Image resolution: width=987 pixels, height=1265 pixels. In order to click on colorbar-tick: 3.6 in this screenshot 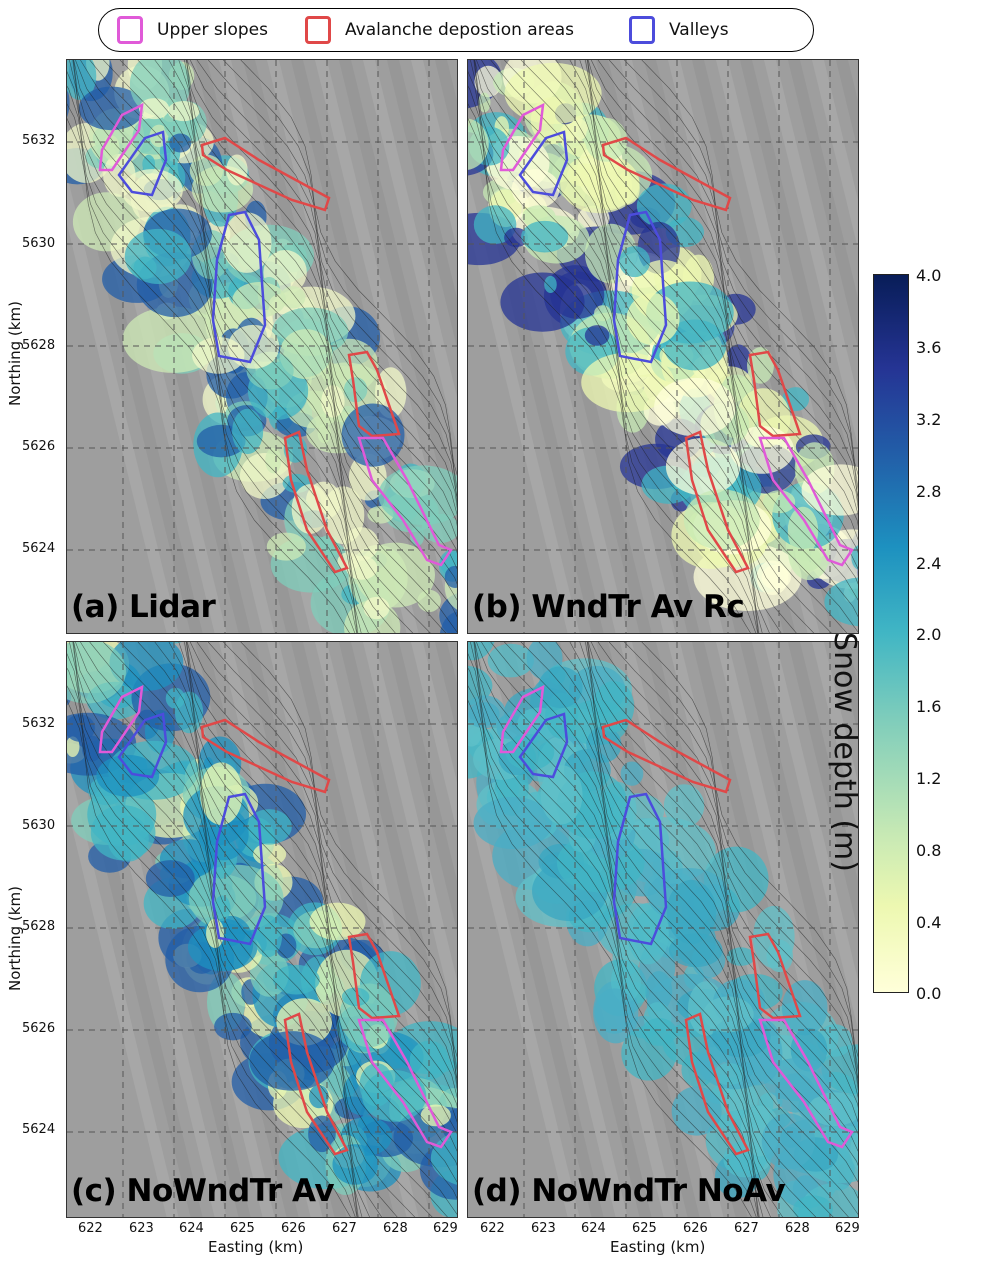, I will do `click(929, 347)`.